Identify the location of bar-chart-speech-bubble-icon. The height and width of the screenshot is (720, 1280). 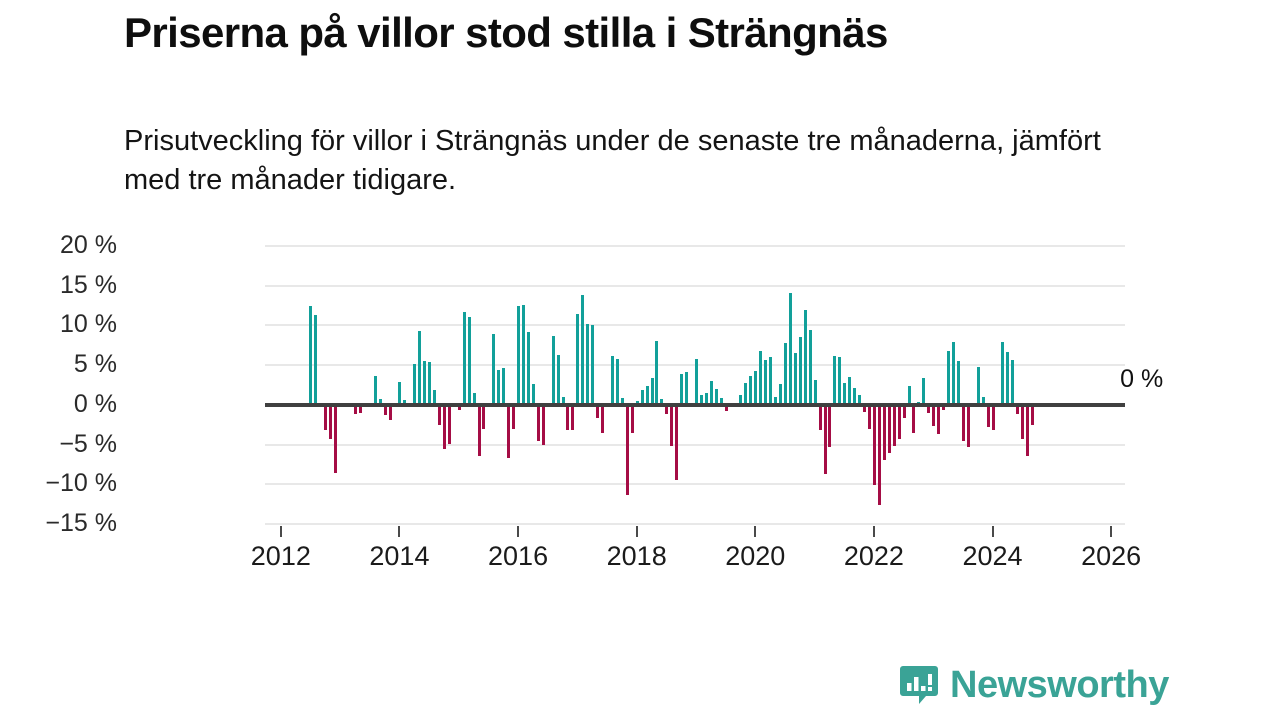
(919, 685).